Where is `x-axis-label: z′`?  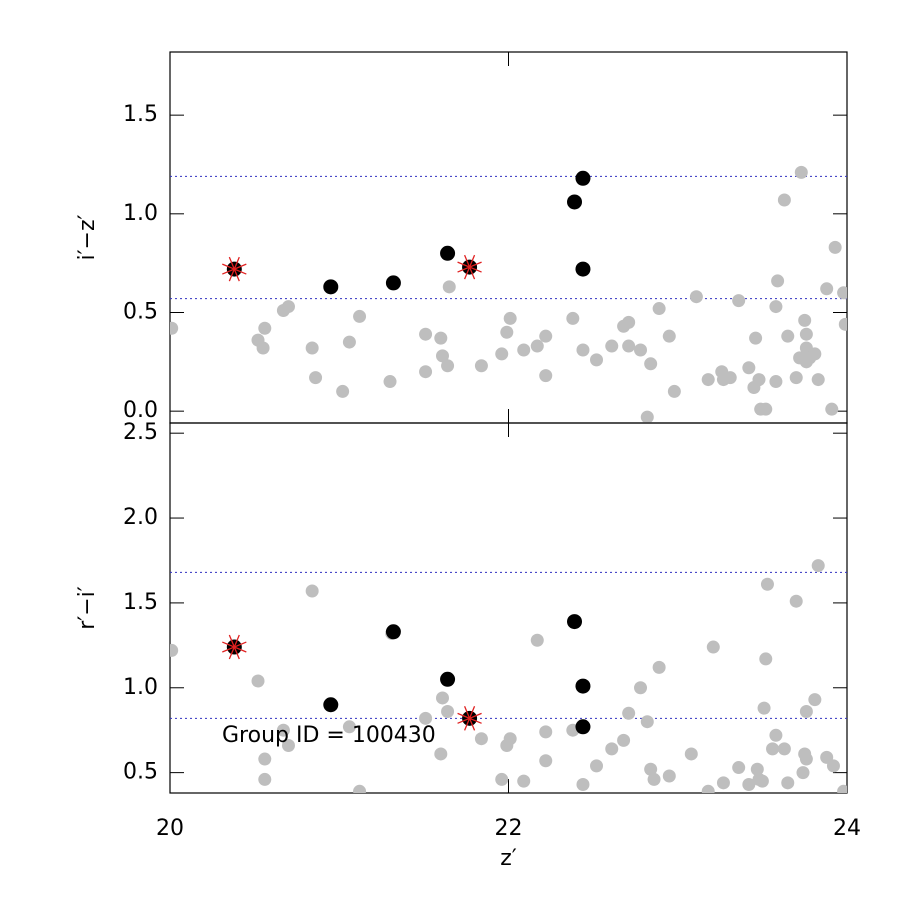
x-axis-label: z′ is located at coordinates (508, 858).